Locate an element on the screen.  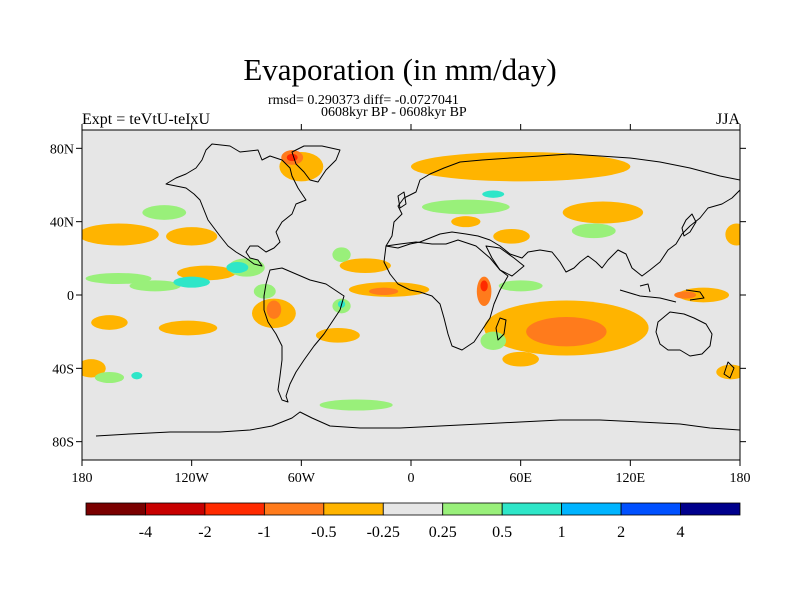
colorbar-label: 0.5 is located at coordinates (502, 532).